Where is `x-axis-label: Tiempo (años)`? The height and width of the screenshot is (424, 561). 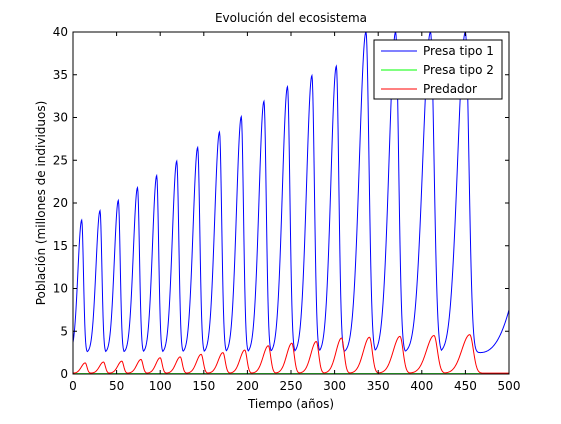
x-axis-label: Tiempo (años) is located at coordinates (290, 404).